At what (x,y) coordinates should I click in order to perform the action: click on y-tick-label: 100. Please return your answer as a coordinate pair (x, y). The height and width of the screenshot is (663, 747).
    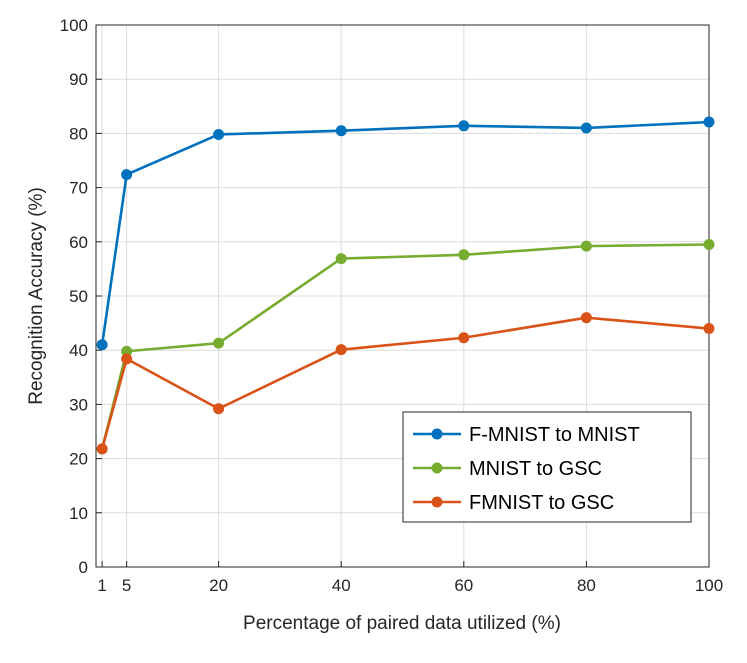
    Looking at the image, I should click on (74, 25).